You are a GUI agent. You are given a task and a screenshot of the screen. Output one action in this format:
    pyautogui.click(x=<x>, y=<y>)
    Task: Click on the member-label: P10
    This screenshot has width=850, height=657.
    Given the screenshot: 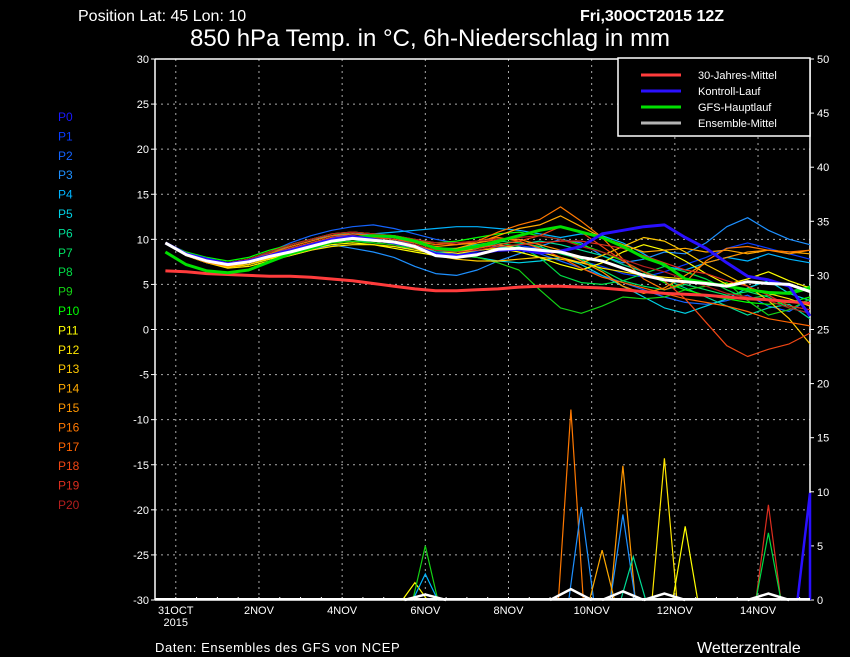 What is the action you would take?
    pyautogui.click(x=69, y=311)
    